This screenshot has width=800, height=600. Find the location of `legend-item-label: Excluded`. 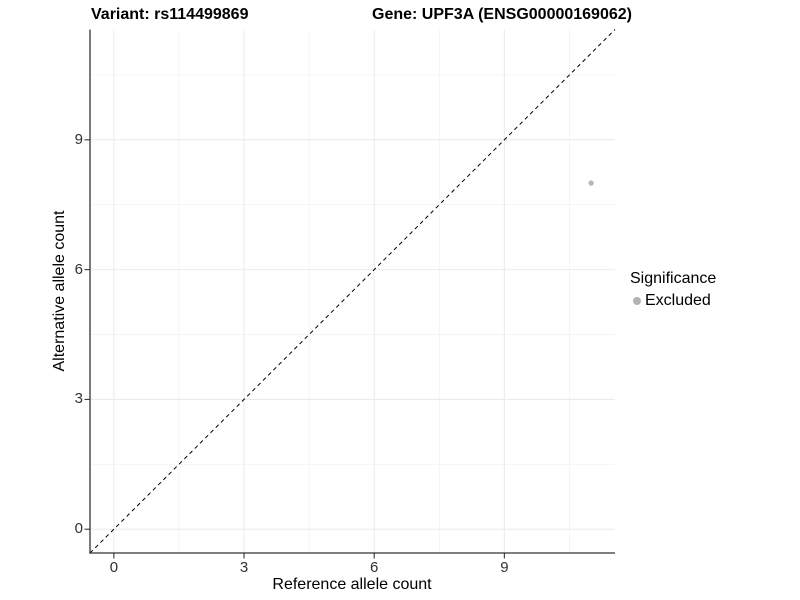

legend-item-label: Excluded is located at coordinates (678, 300).